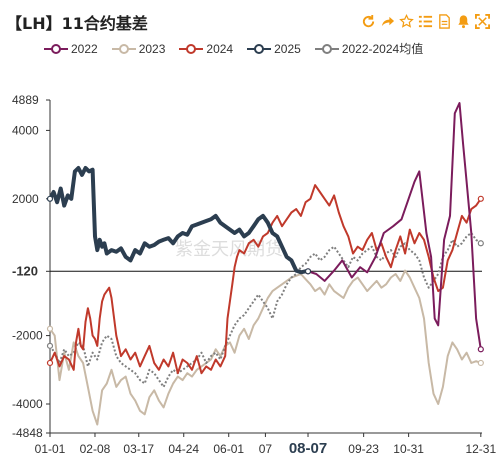 This screenshot has height=458, width=496. Describe the element at coordinates (408, 449) in the screenshot. I see `x-tick-label: 10-31` at that location.